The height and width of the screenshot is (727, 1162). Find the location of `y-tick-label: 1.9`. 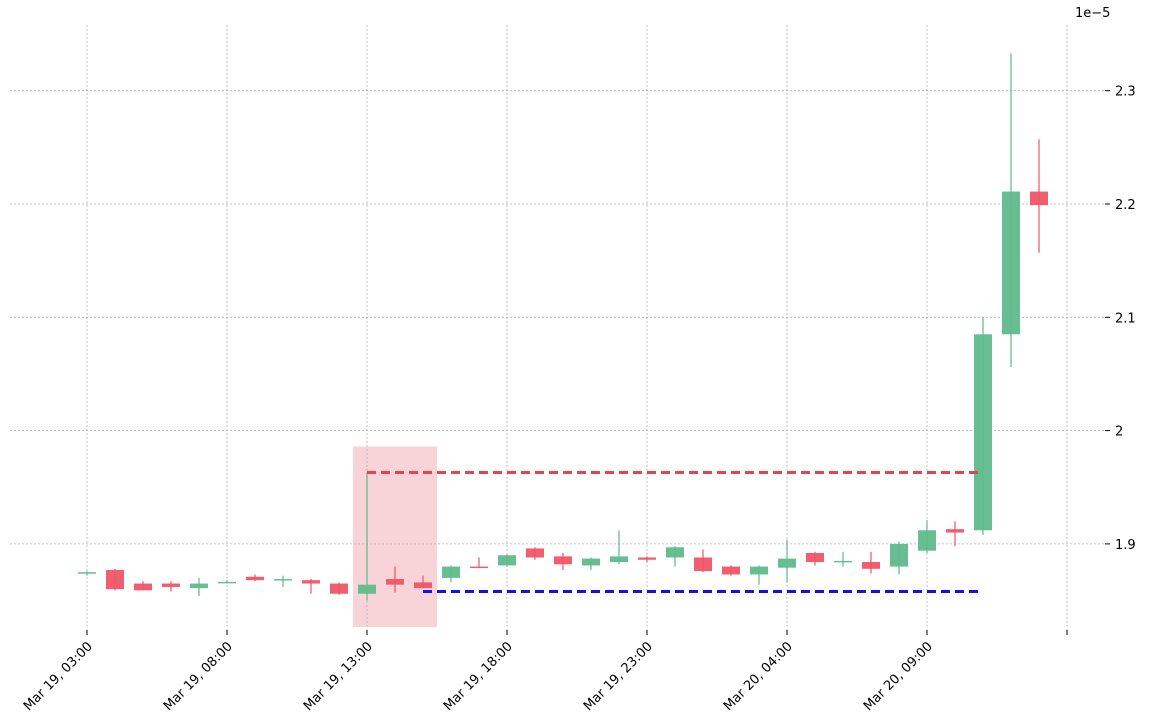

y-tick-label: 1.9 is located at coordinates (1125, 545).